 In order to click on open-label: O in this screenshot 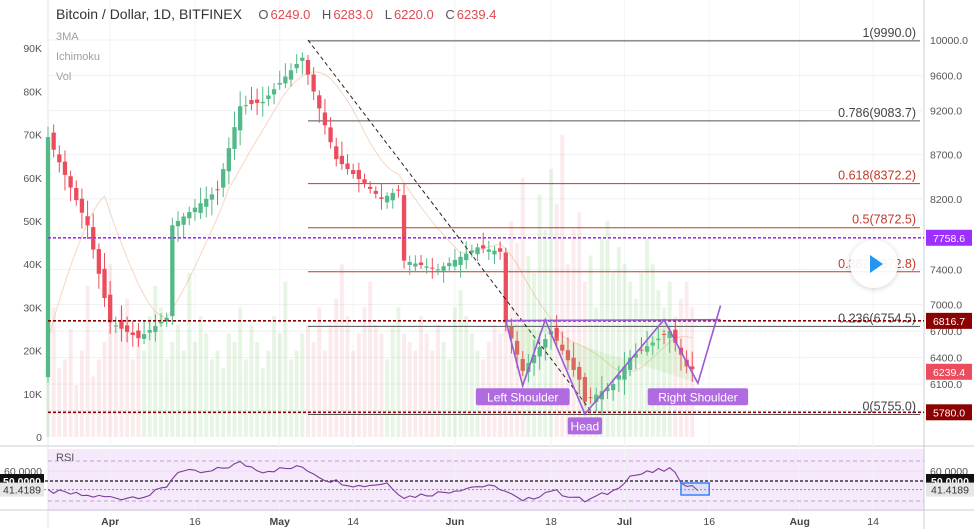, I will do `click(263, 14)`.